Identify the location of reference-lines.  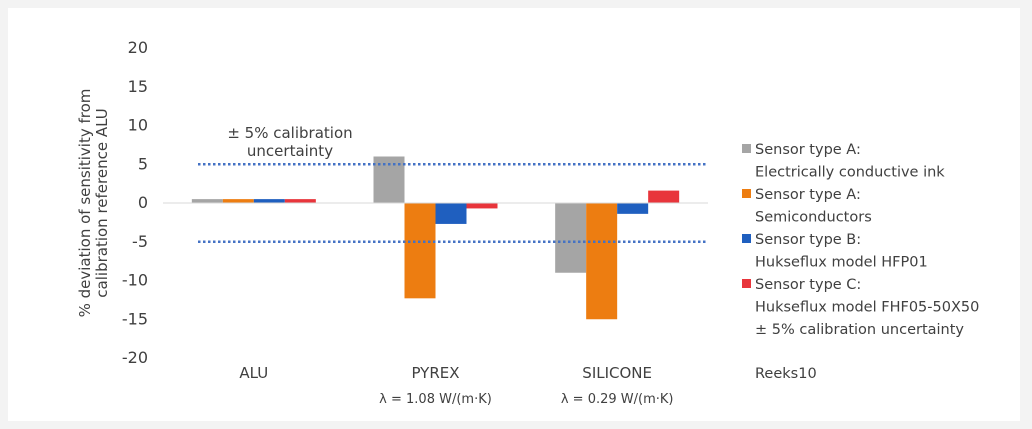
(453, 203).